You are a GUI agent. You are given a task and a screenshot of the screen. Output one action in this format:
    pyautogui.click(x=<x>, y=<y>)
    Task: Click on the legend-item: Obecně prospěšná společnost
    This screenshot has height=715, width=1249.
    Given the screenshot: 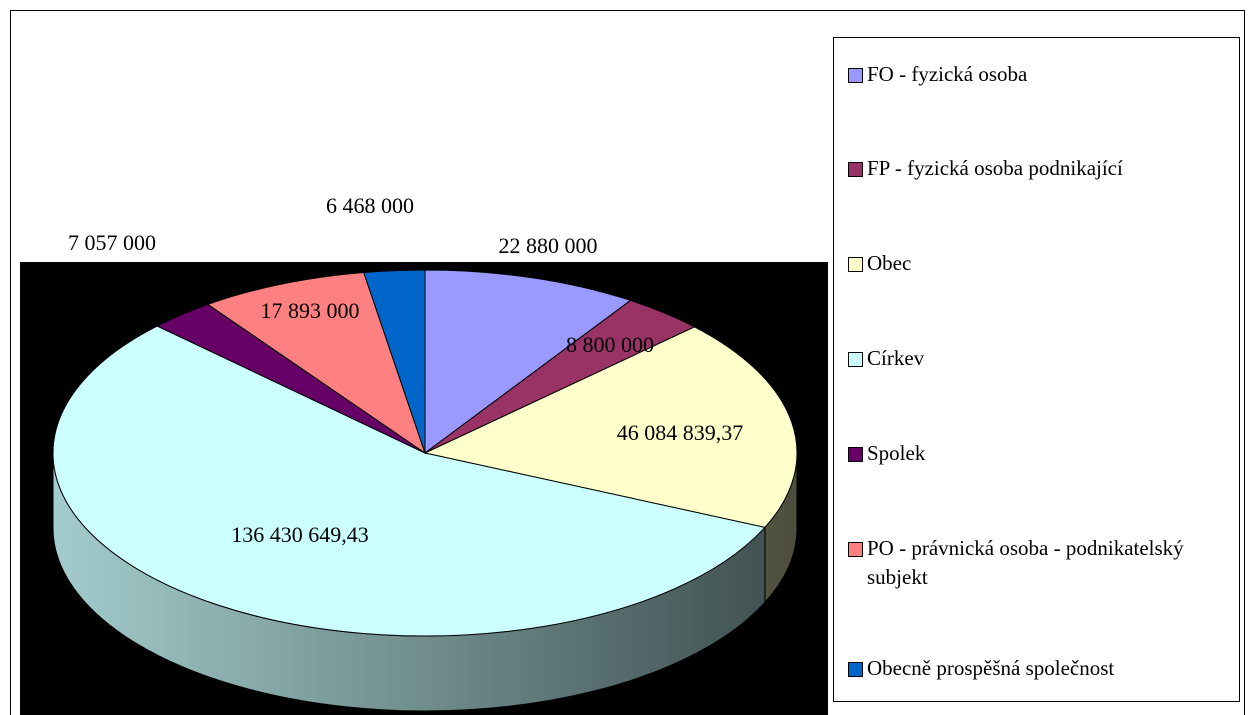 What is the action you would take?
    pyautogui.click(x=1037, y=668)
    